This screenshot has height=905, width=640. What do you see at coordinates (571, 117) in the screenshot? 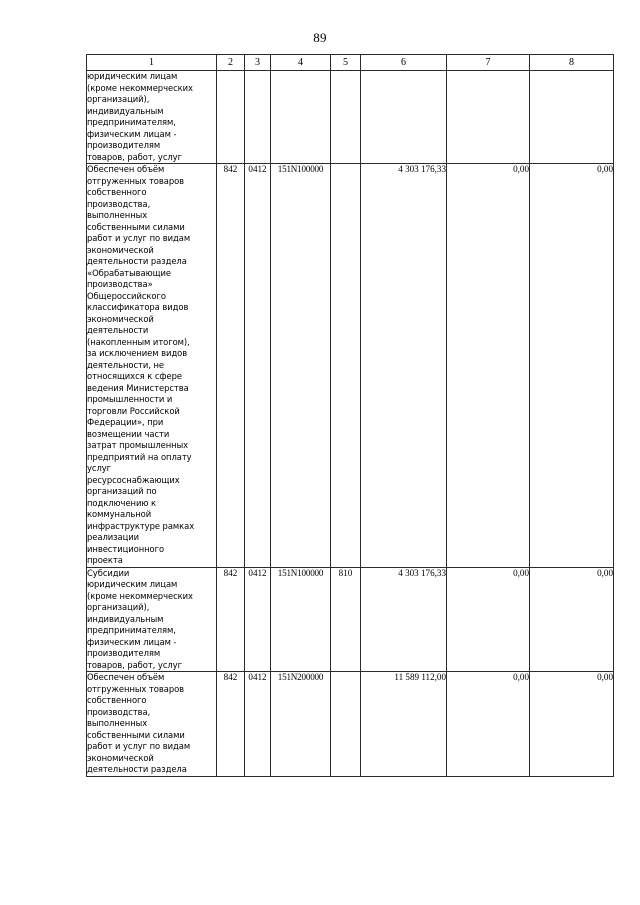
I see `row-amount-remaining` at bounding box center [571, 117].